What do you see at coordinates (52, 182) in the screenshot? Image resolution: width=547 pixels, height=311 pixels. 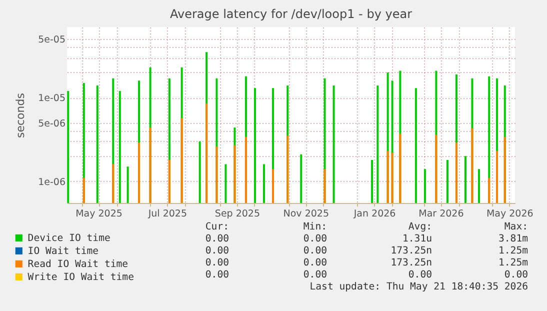 I see `y-tick-label: 1e-06` at bounding box center [52, 182].